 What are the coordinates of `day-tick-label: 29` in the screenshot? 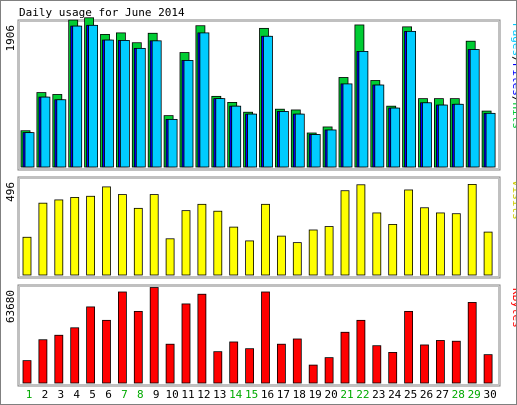 It's located at (474, 394).